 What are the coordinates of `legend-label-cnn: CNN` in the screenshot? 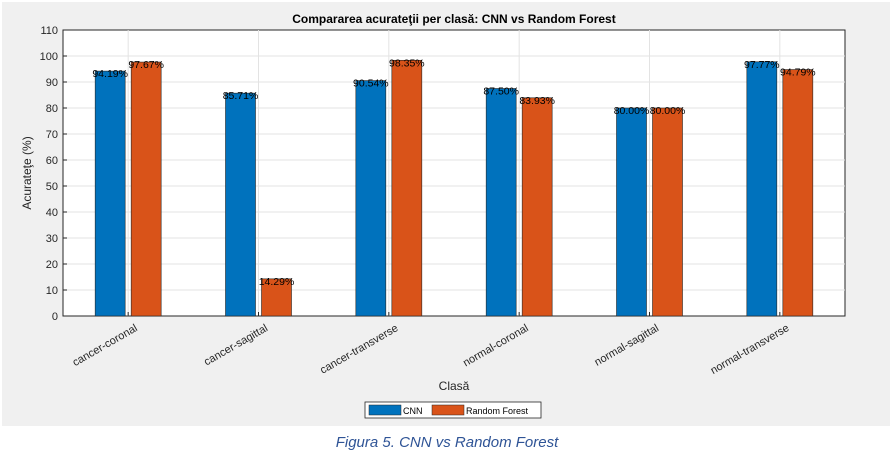 It's located at (413, 411).